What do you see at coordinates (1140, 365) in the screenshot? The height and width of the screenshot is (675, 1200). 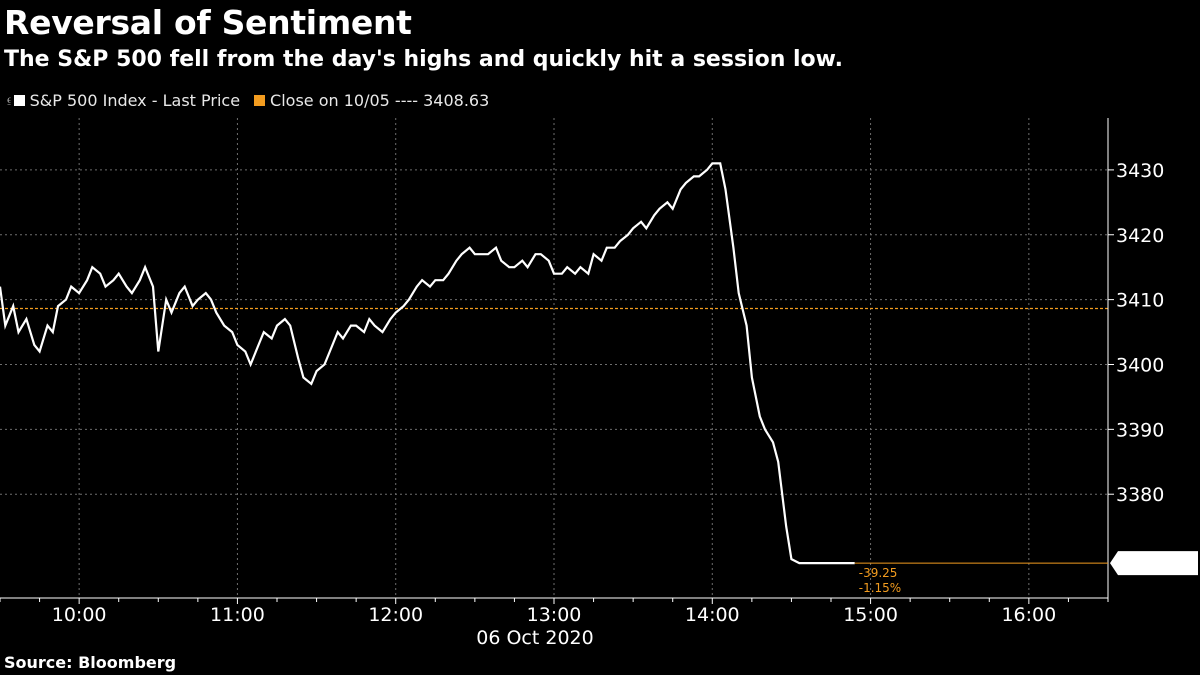 I see `y-tick-label-2: 3400` at bounding box center [1140, 365].